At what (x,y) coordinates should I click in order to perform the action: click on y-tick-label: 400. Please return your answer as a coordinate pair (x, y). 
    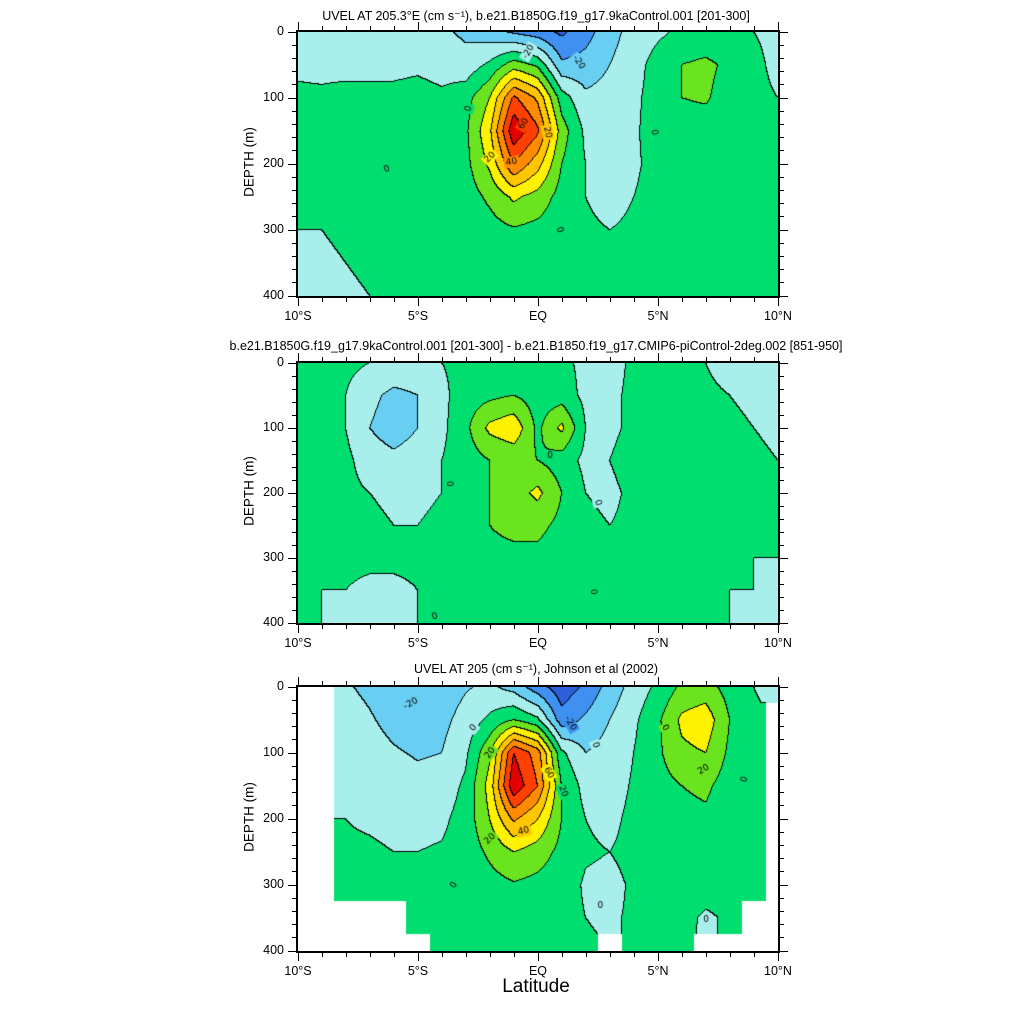
    Looking at the image, I should click on (273, 295).